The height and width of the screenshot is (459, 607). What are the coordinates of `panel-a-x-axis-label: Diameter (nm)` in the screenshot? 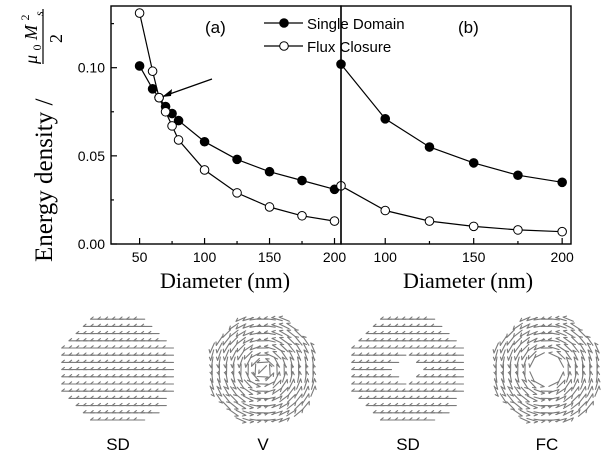 It's located at (225, 280).